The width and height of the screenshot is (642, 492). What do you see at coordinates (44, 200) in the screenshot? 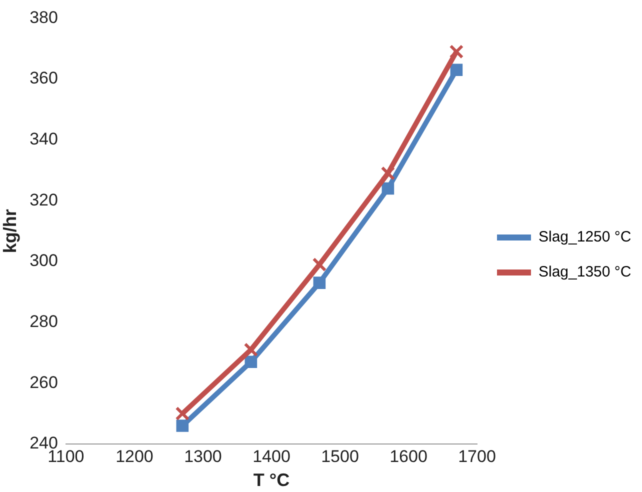
I see `y-tick-label: 320` at bounding box center [44, 200].